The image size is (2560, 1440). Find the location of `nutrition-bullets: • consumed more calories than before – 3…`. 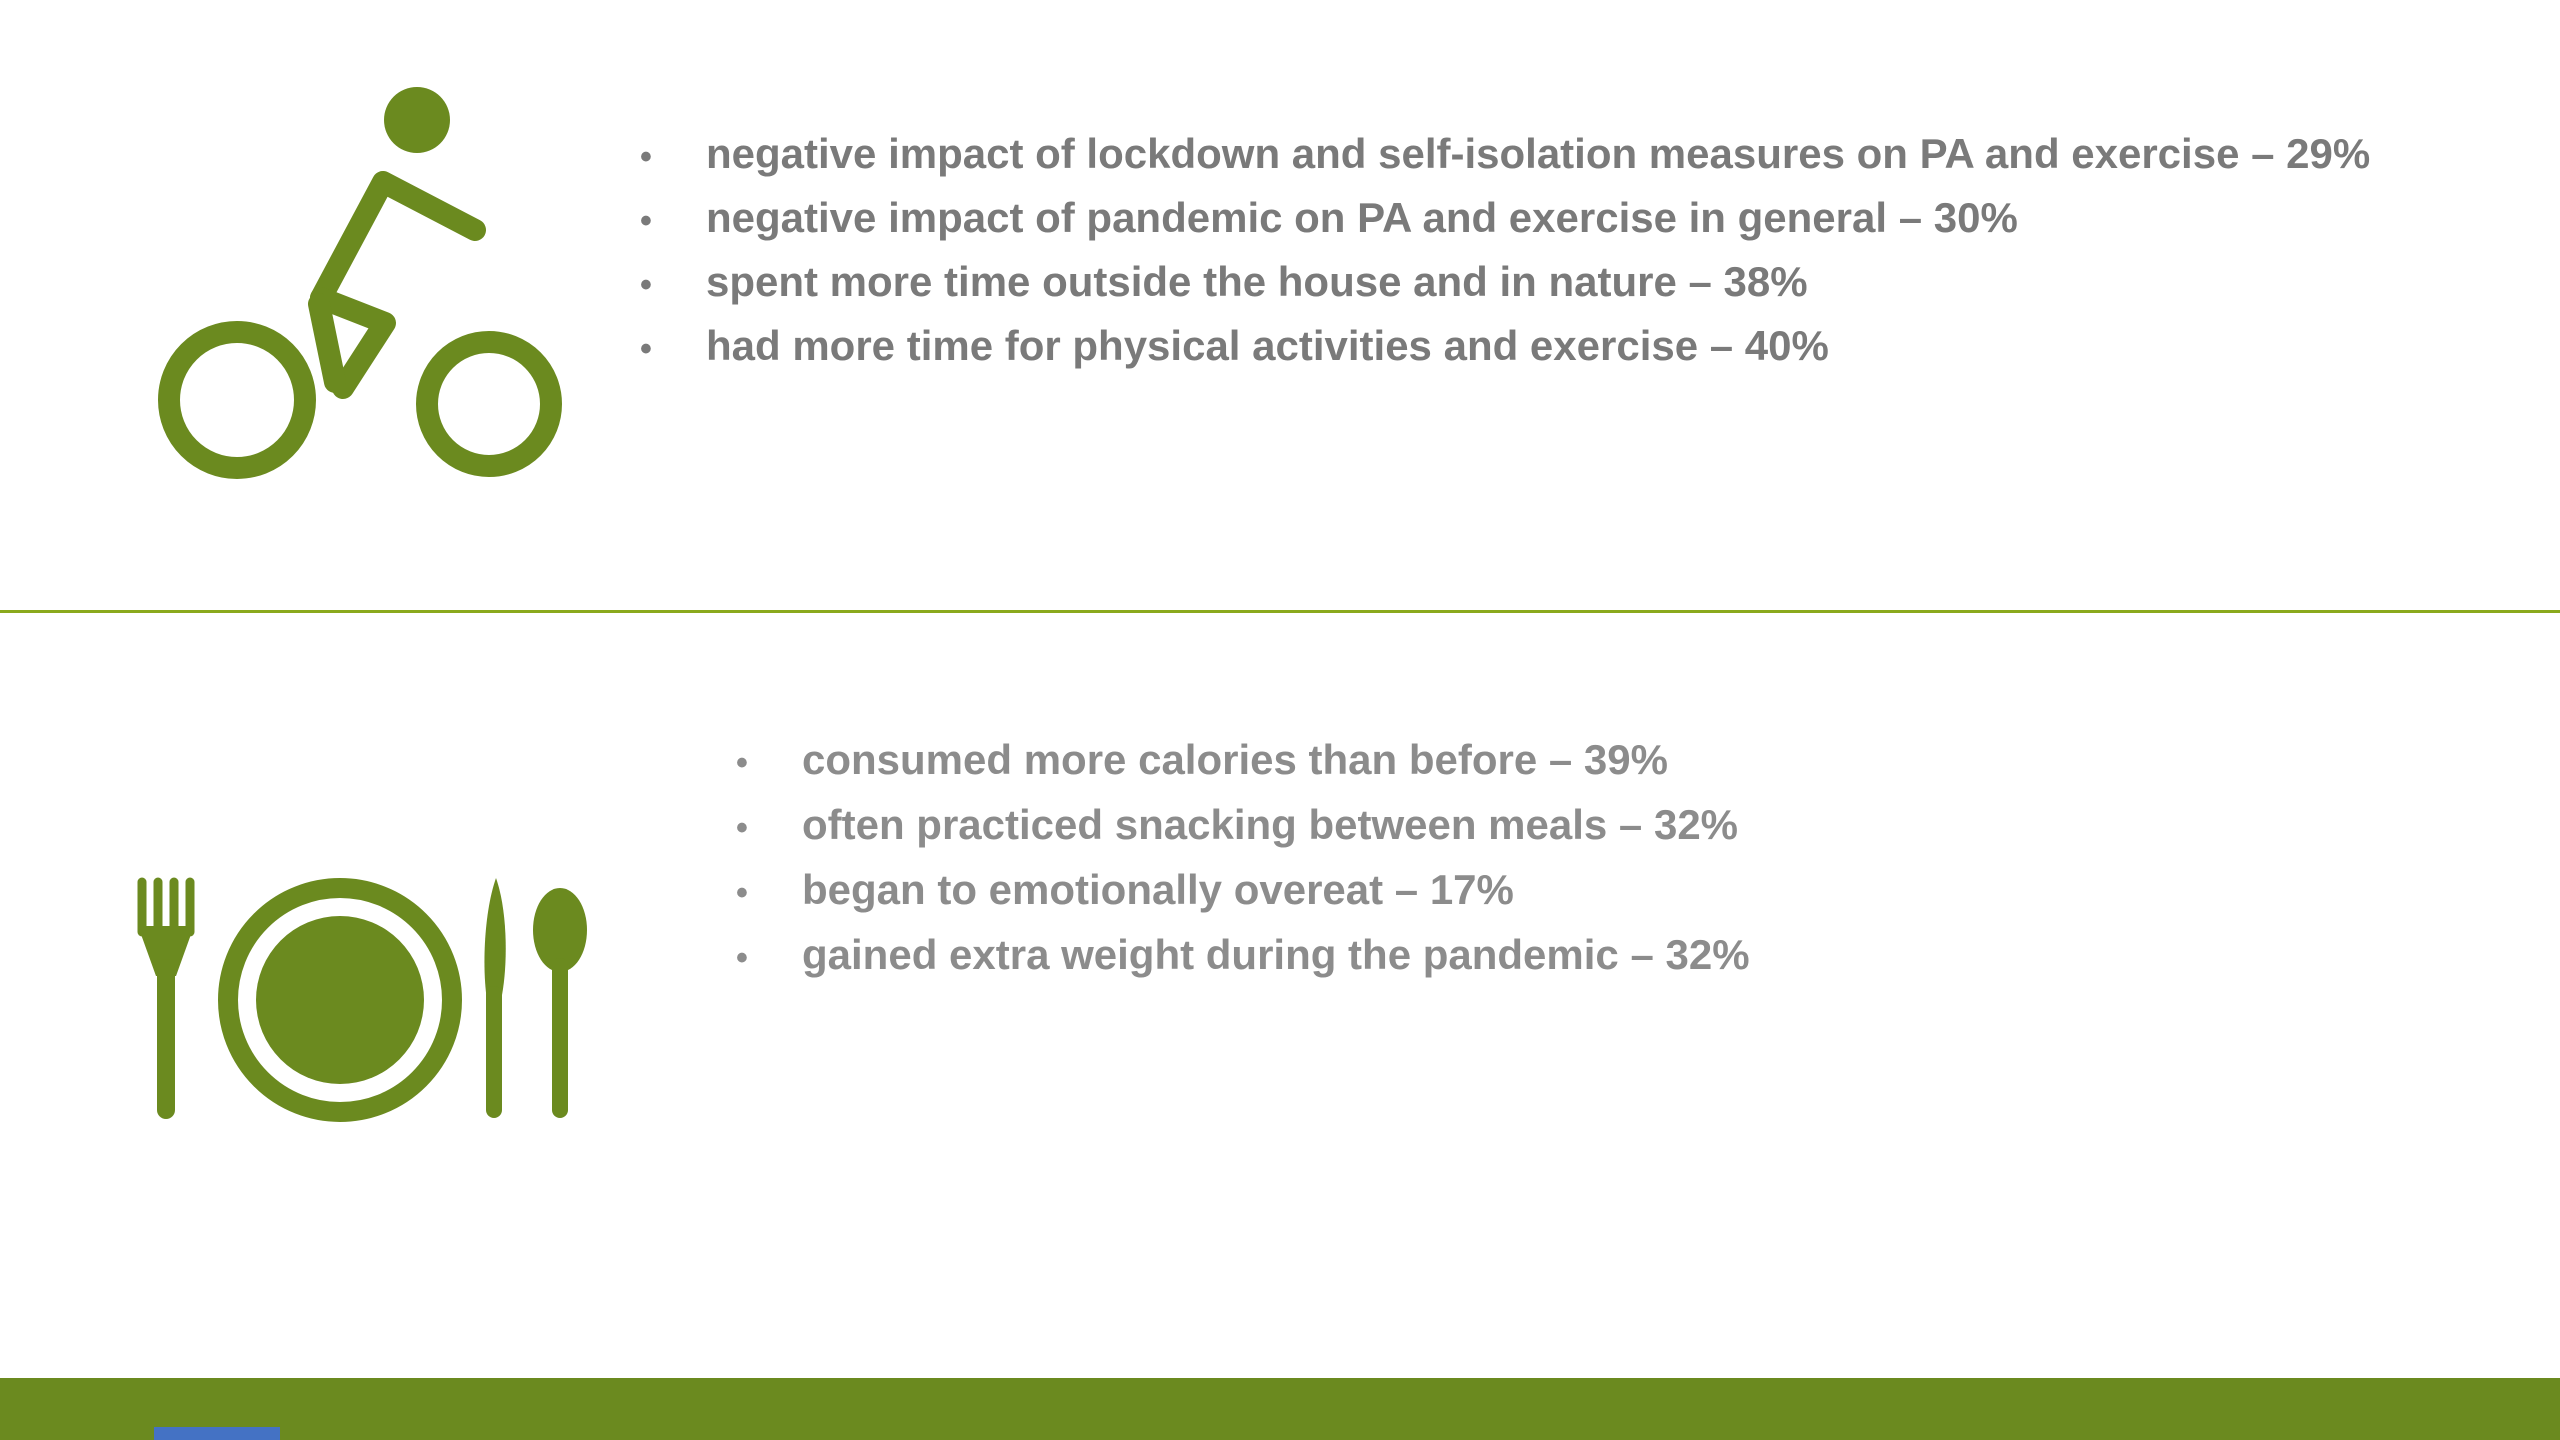

nutrition-bullets: • consumed more calories than before – 3… is located at coordinates (1243, 857).